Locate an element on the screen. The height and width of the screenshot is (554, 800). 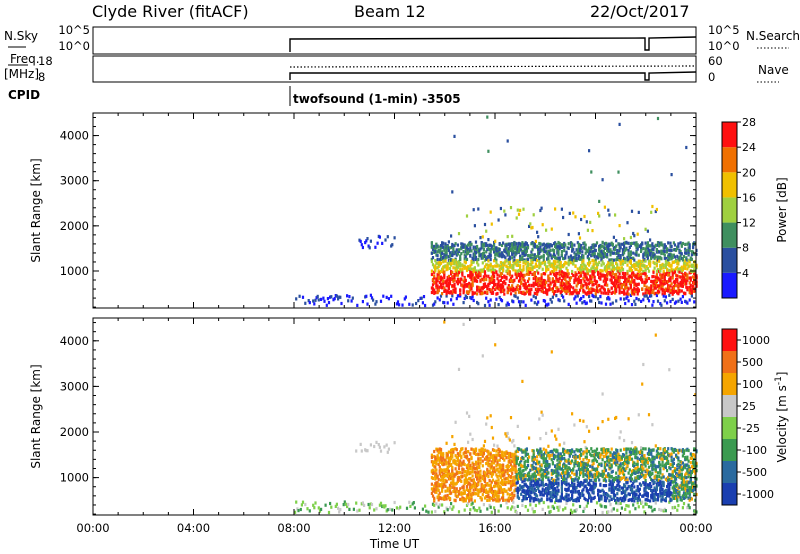
station-title: Clyde River (fitACF) is located at coordinates (170, 11).